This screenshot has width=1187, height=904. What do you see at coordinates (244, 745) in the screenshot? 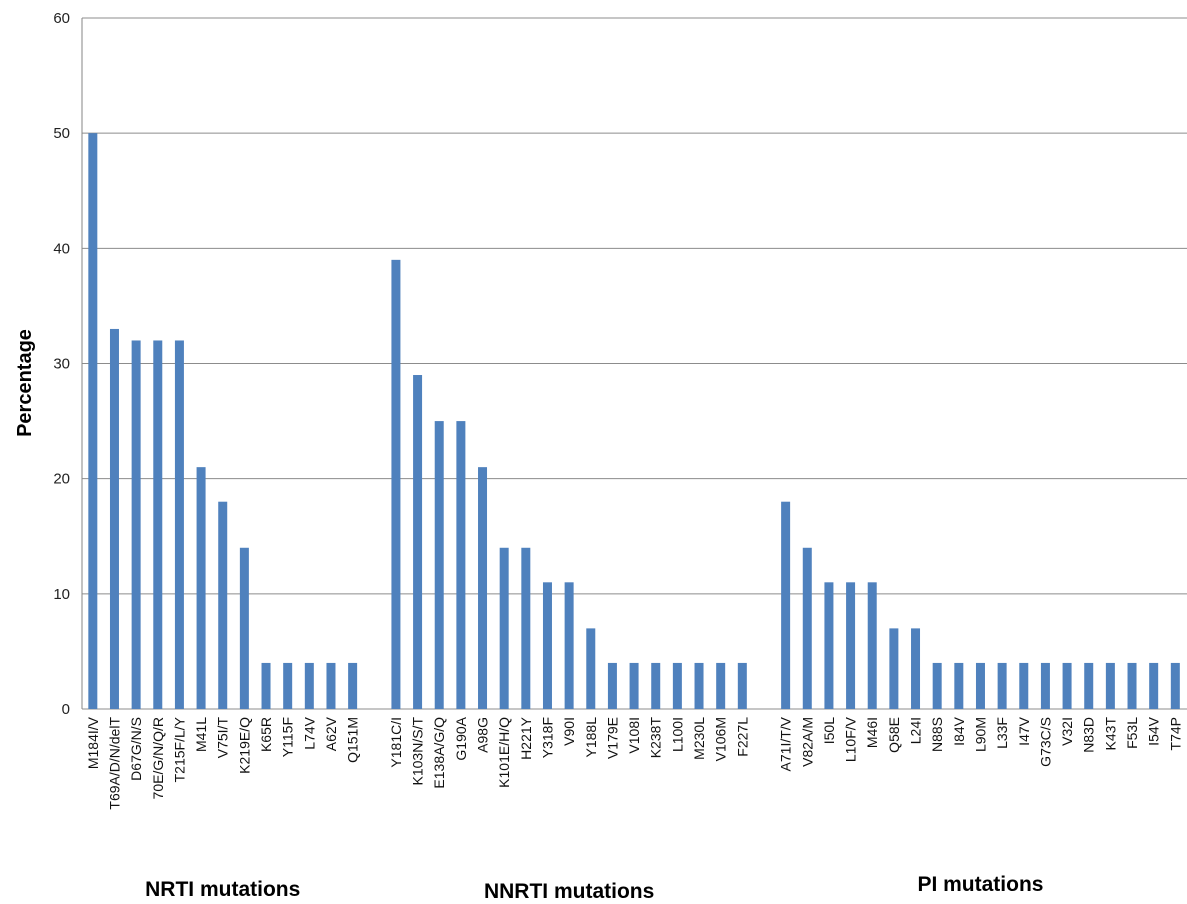
I see `x-tick-label: K219E/Q` at bounding box center [244, 745].